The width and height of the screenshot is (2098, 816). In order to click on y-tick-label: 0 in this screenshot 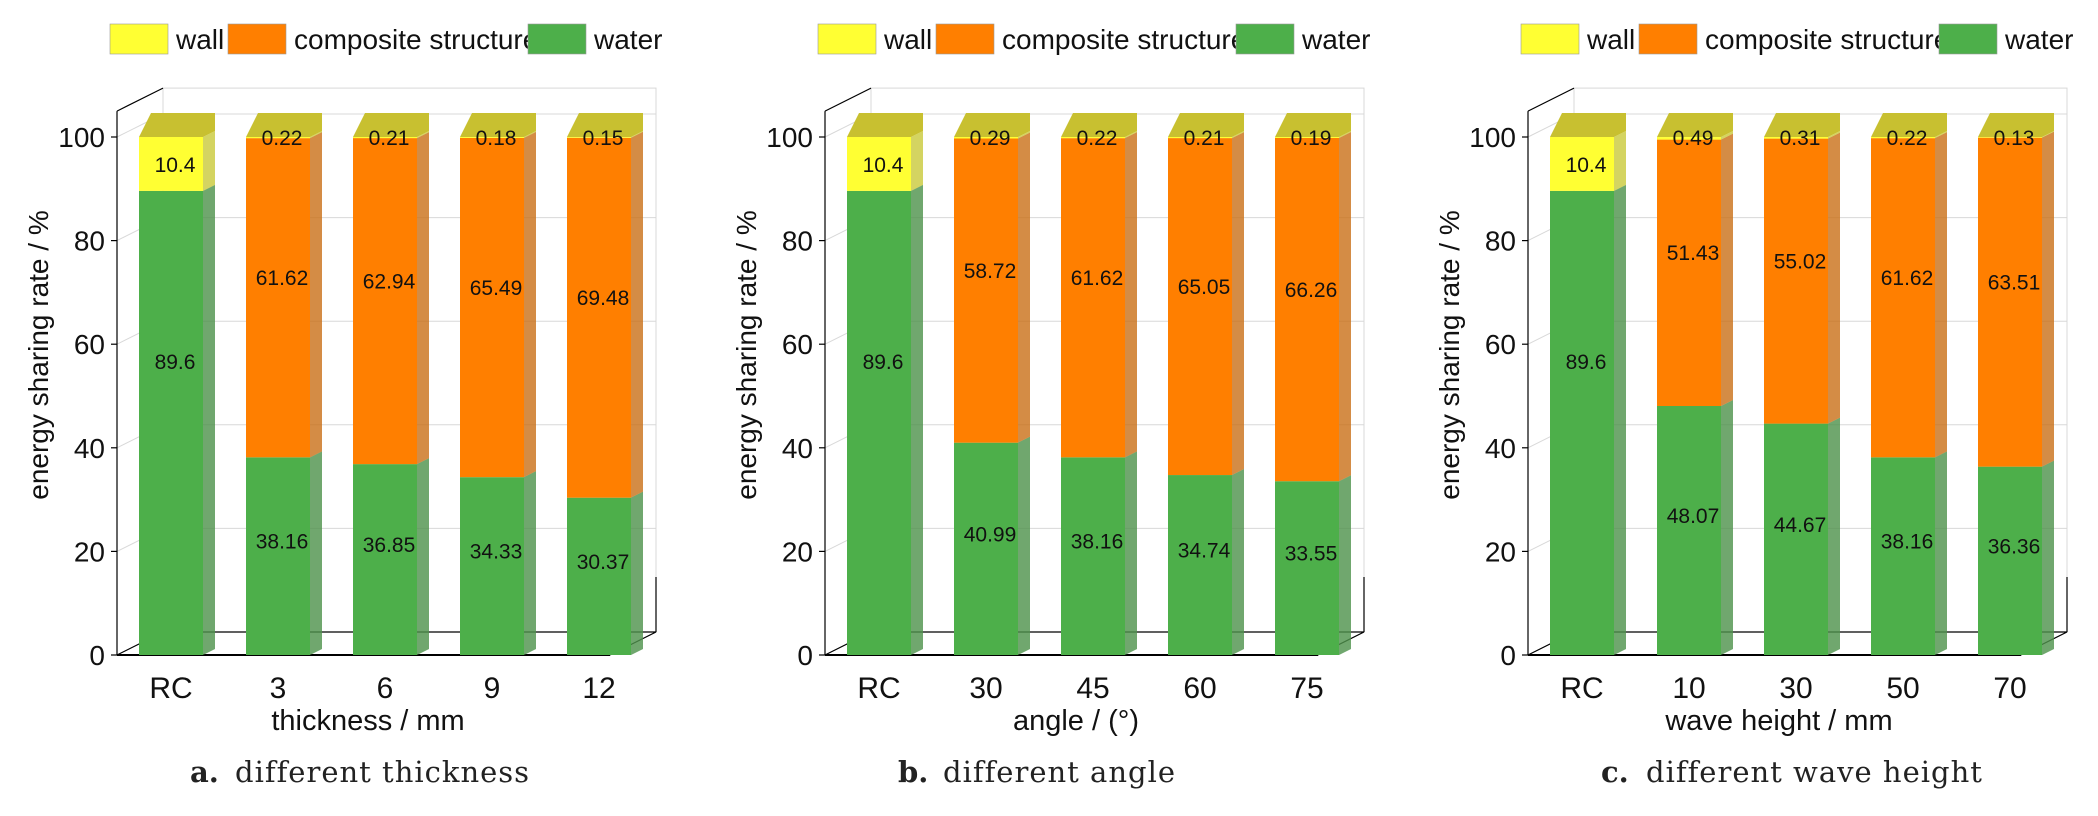, I will do `click(805, 655)`.